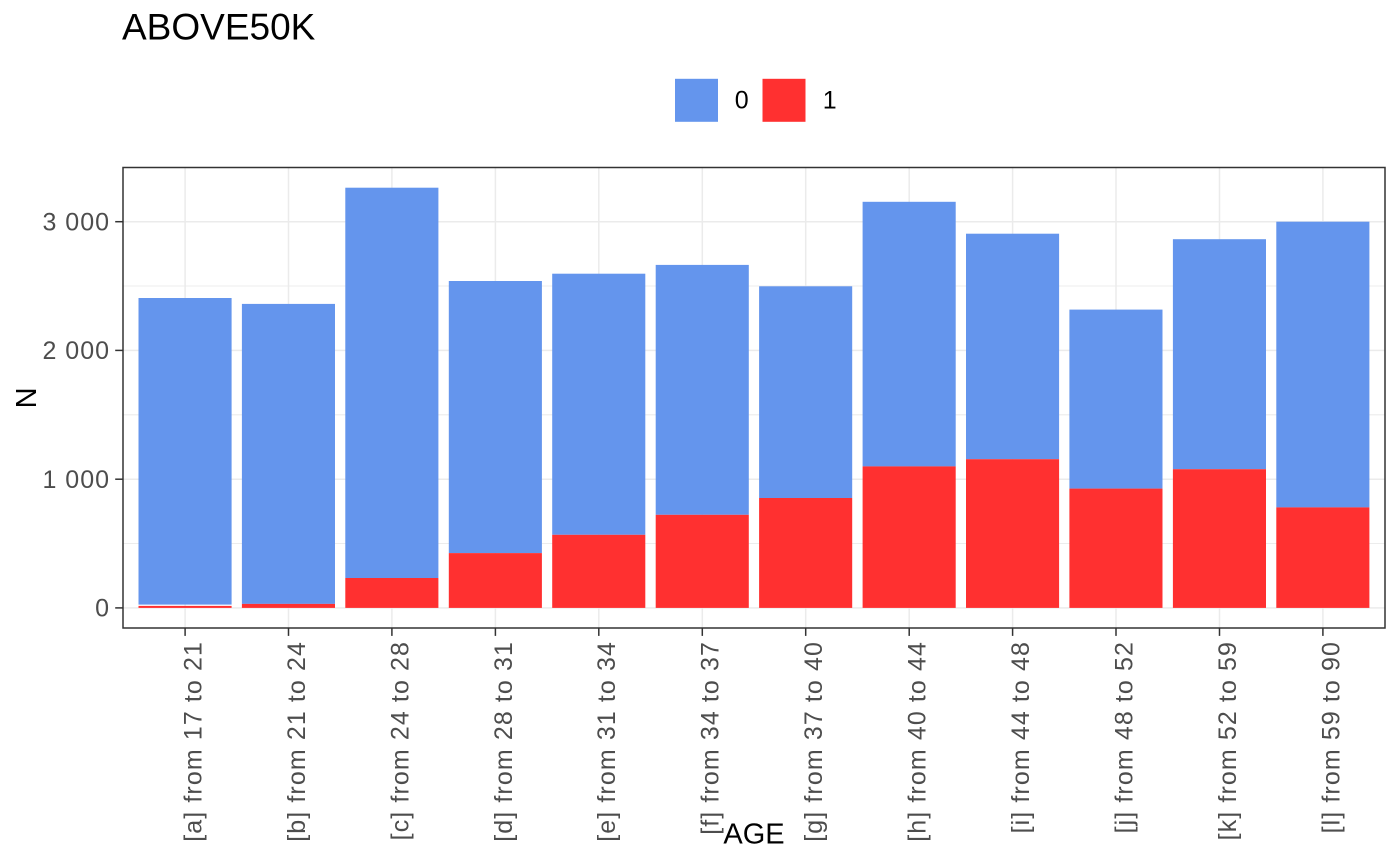 This screenshot has width=1400, height=866. I want to click on svg-text: [d] from 28 to 31, so click(504, 741).